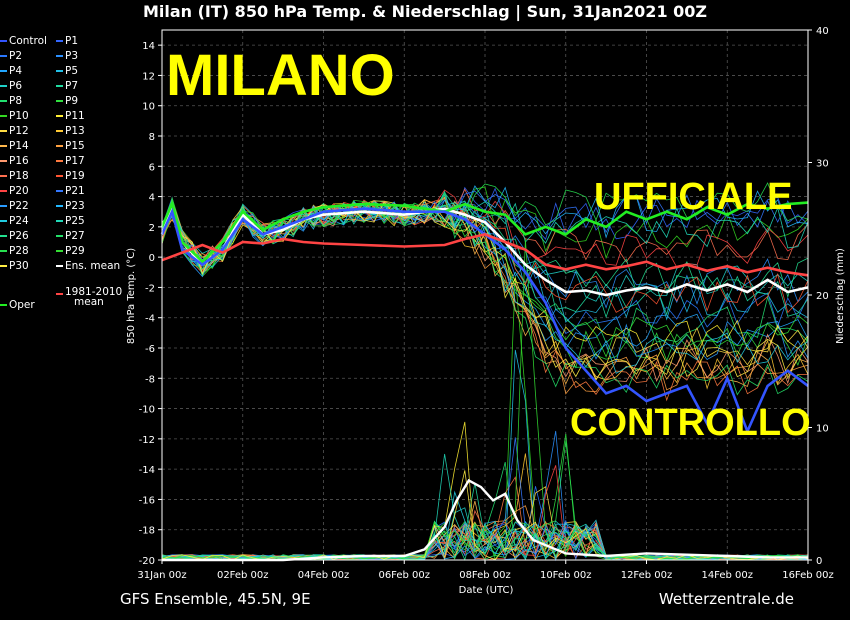  I want to click on y-tick-label: -2, so click(150, 288).